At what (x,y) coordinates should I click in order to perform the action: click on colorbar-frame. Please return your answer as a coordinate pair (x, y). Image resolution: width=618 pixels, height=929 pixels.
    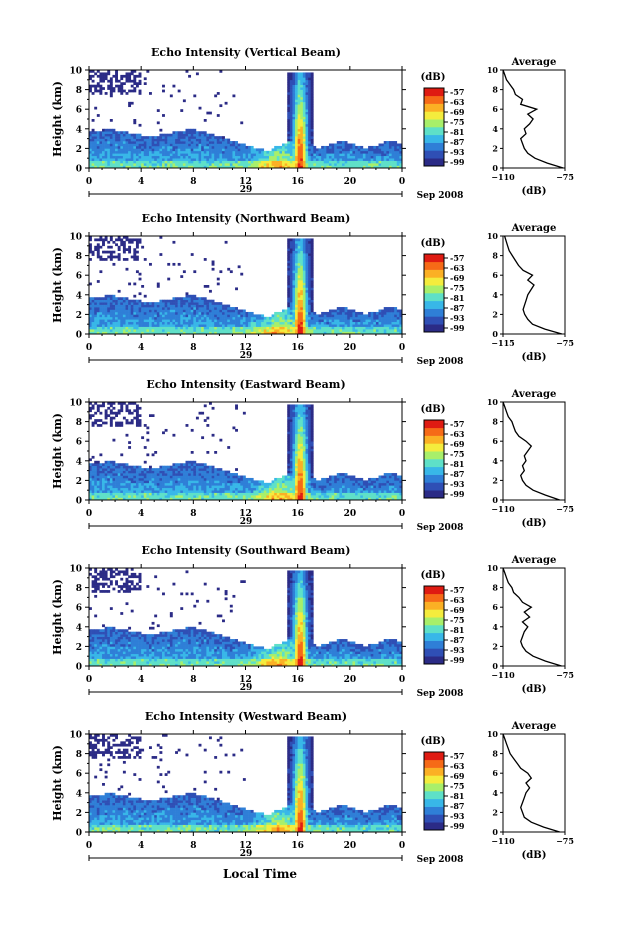
    Looking at the image, I should click on (434, 127).